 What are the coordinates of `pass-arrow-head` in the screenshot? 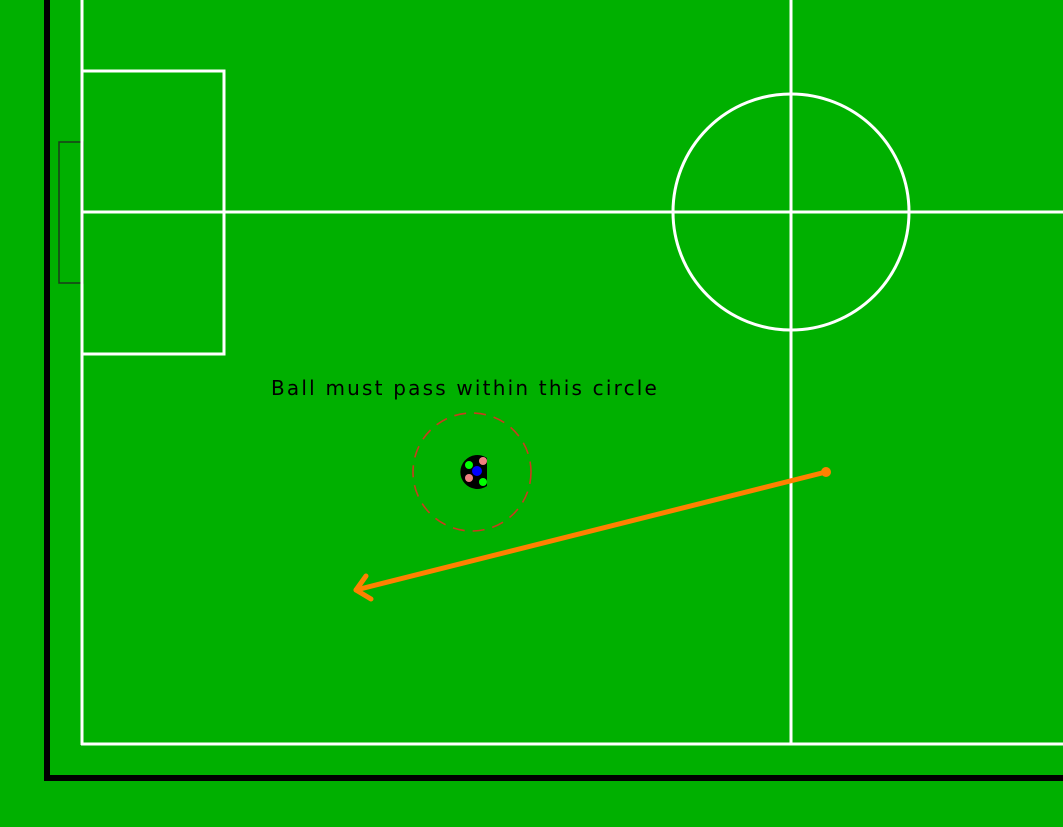 It's located at (363, 587).